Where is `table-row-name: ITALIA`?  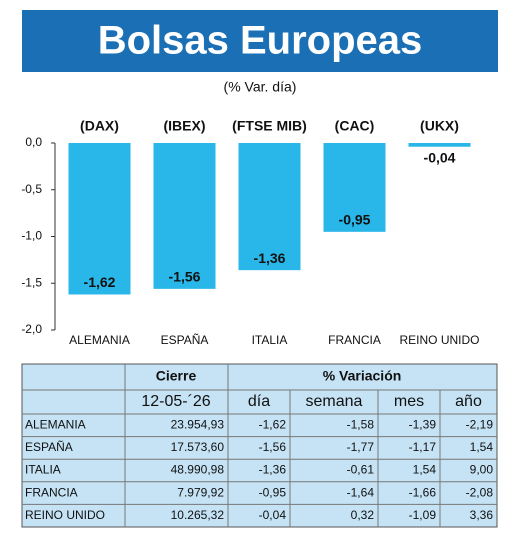
table-row-name: ITALIA is located at coordinates (43, 470).